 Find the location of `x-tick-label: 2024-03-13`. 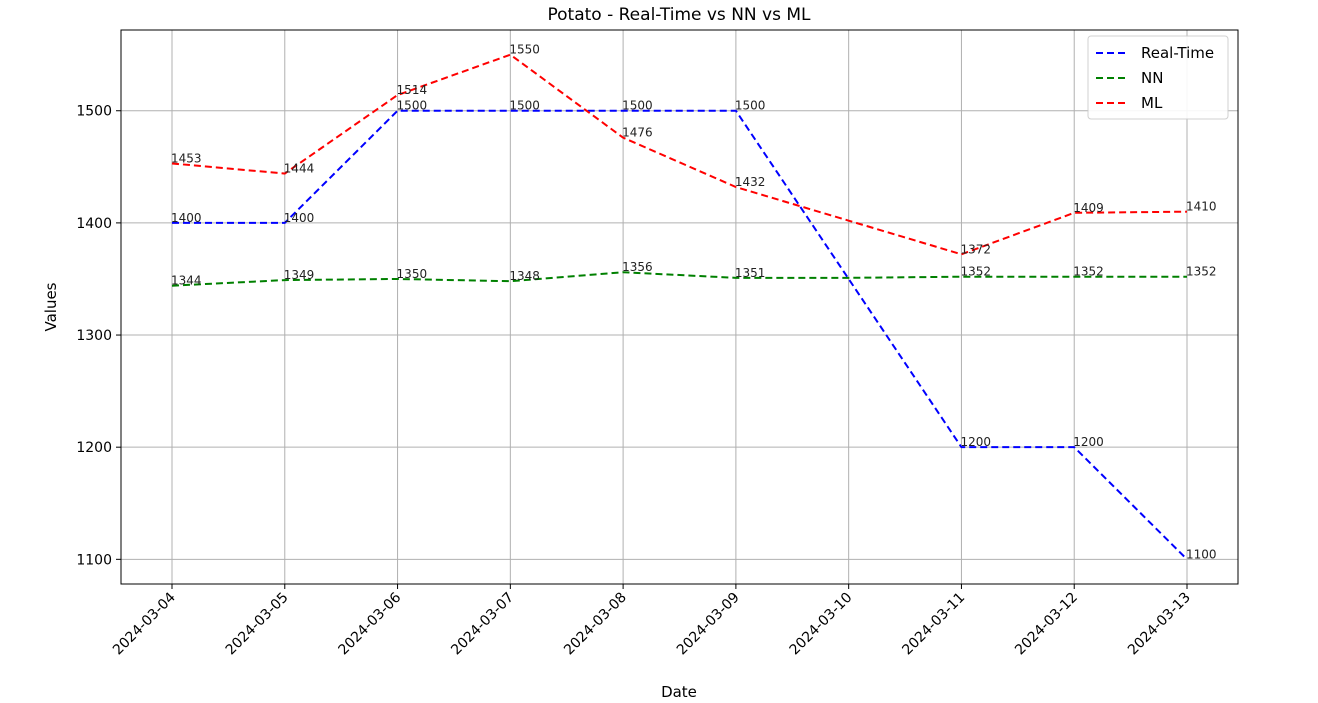

x-tick-label: 2024-03-13 is located at coordinates (1159, 624).